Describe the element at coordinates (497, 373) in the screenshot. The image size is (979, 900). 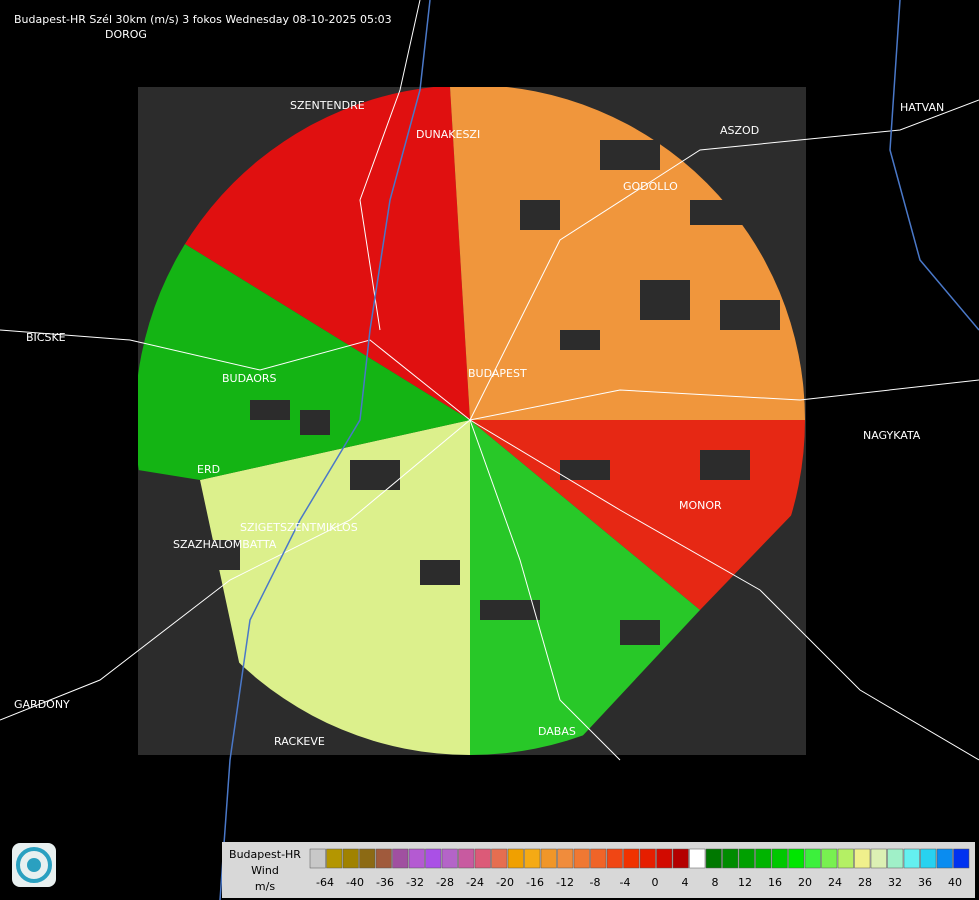
I see `place-label: BUDAPEST` at that location.